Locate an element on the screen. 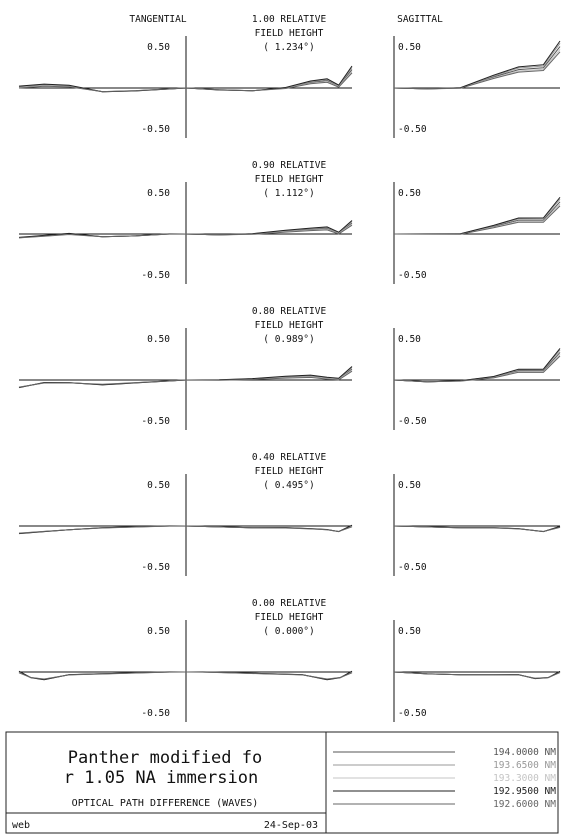  footer-date: 24-Sep-03 is located at coordinates (291, 825).